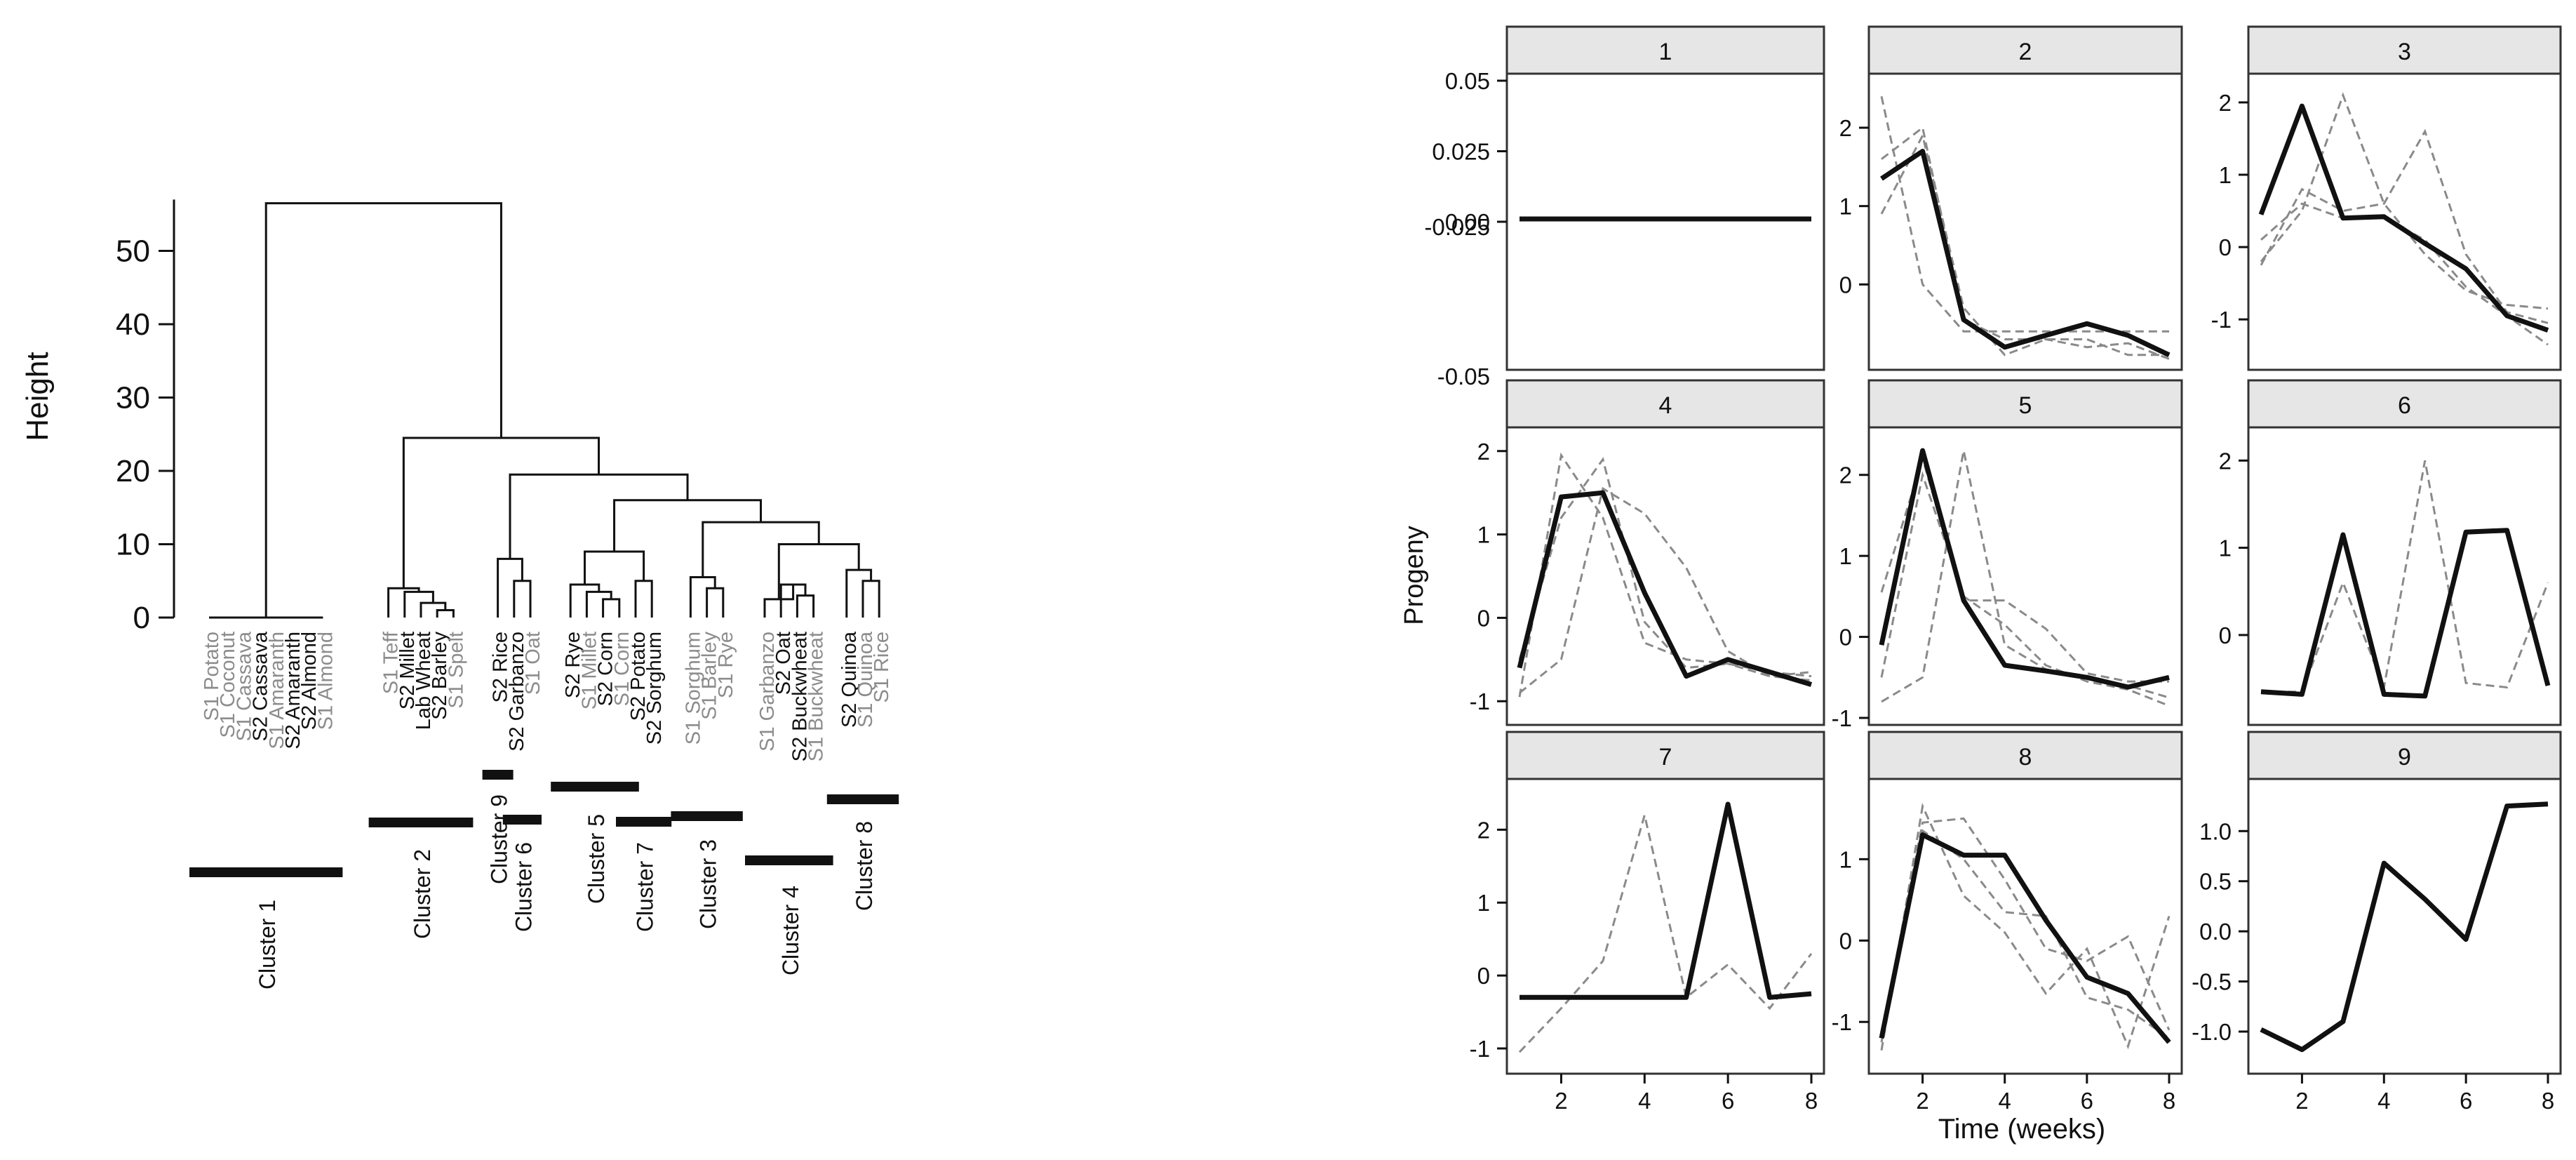  I want to click on panel-title: 3, so click(2404, 52).